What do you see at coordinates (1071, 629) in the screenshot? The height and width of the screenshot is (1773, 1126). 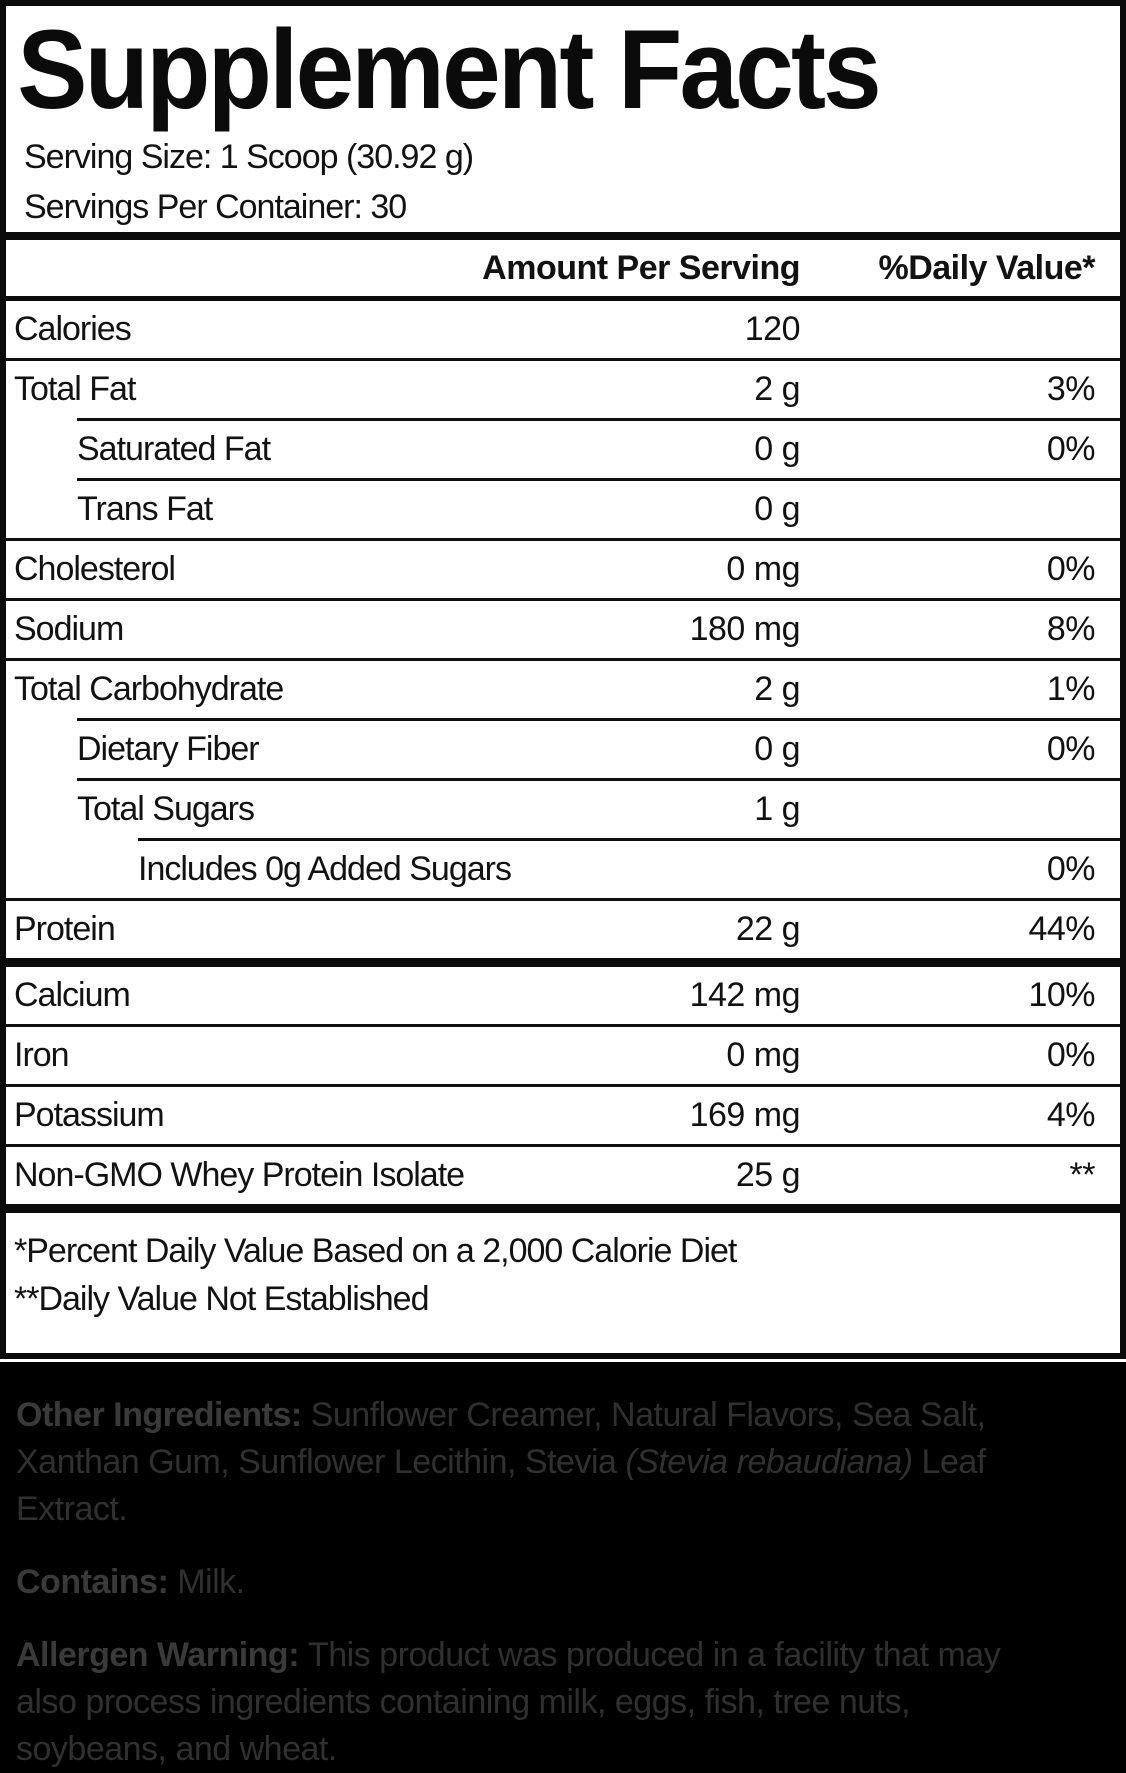 I see `nutrient-daily-value: 8%` at bounding box center [1071, 629].